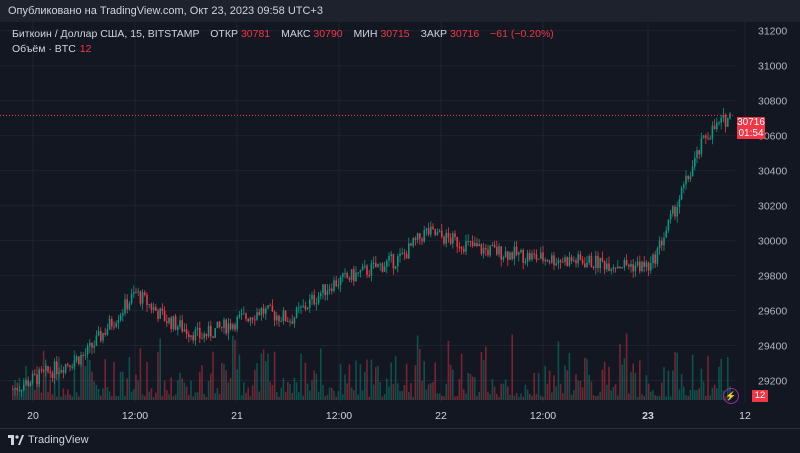 The height and width of the screenshot is (453, 800). What do you see at coordinates (44, 49) in the screenshot?
I see `volume-label: Объём · BTC` at bounding box center [44, 49].